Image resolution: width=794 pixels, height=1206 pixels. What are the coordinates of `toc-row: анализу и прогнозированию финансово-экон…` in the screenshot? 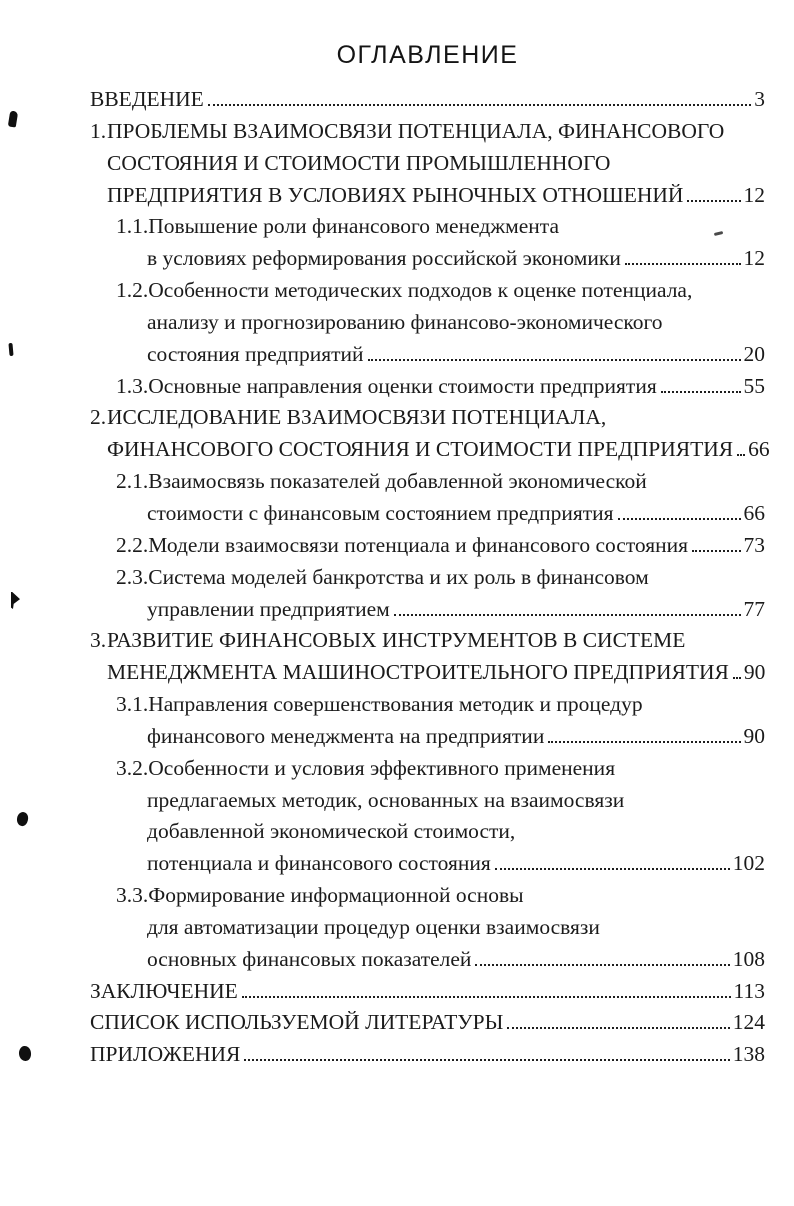 It's located at (427, 323).